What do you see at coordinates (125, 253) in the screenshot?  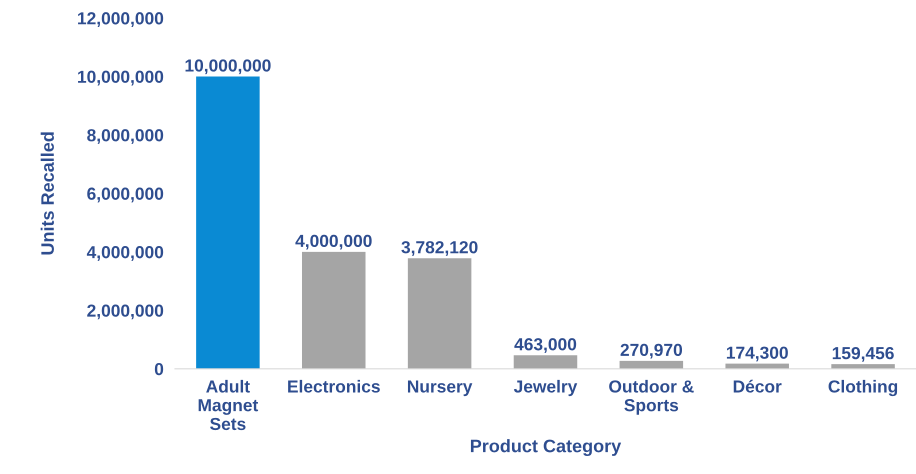 I see `y-tick-label: 4,000,000` at bounding box center [125, 253].